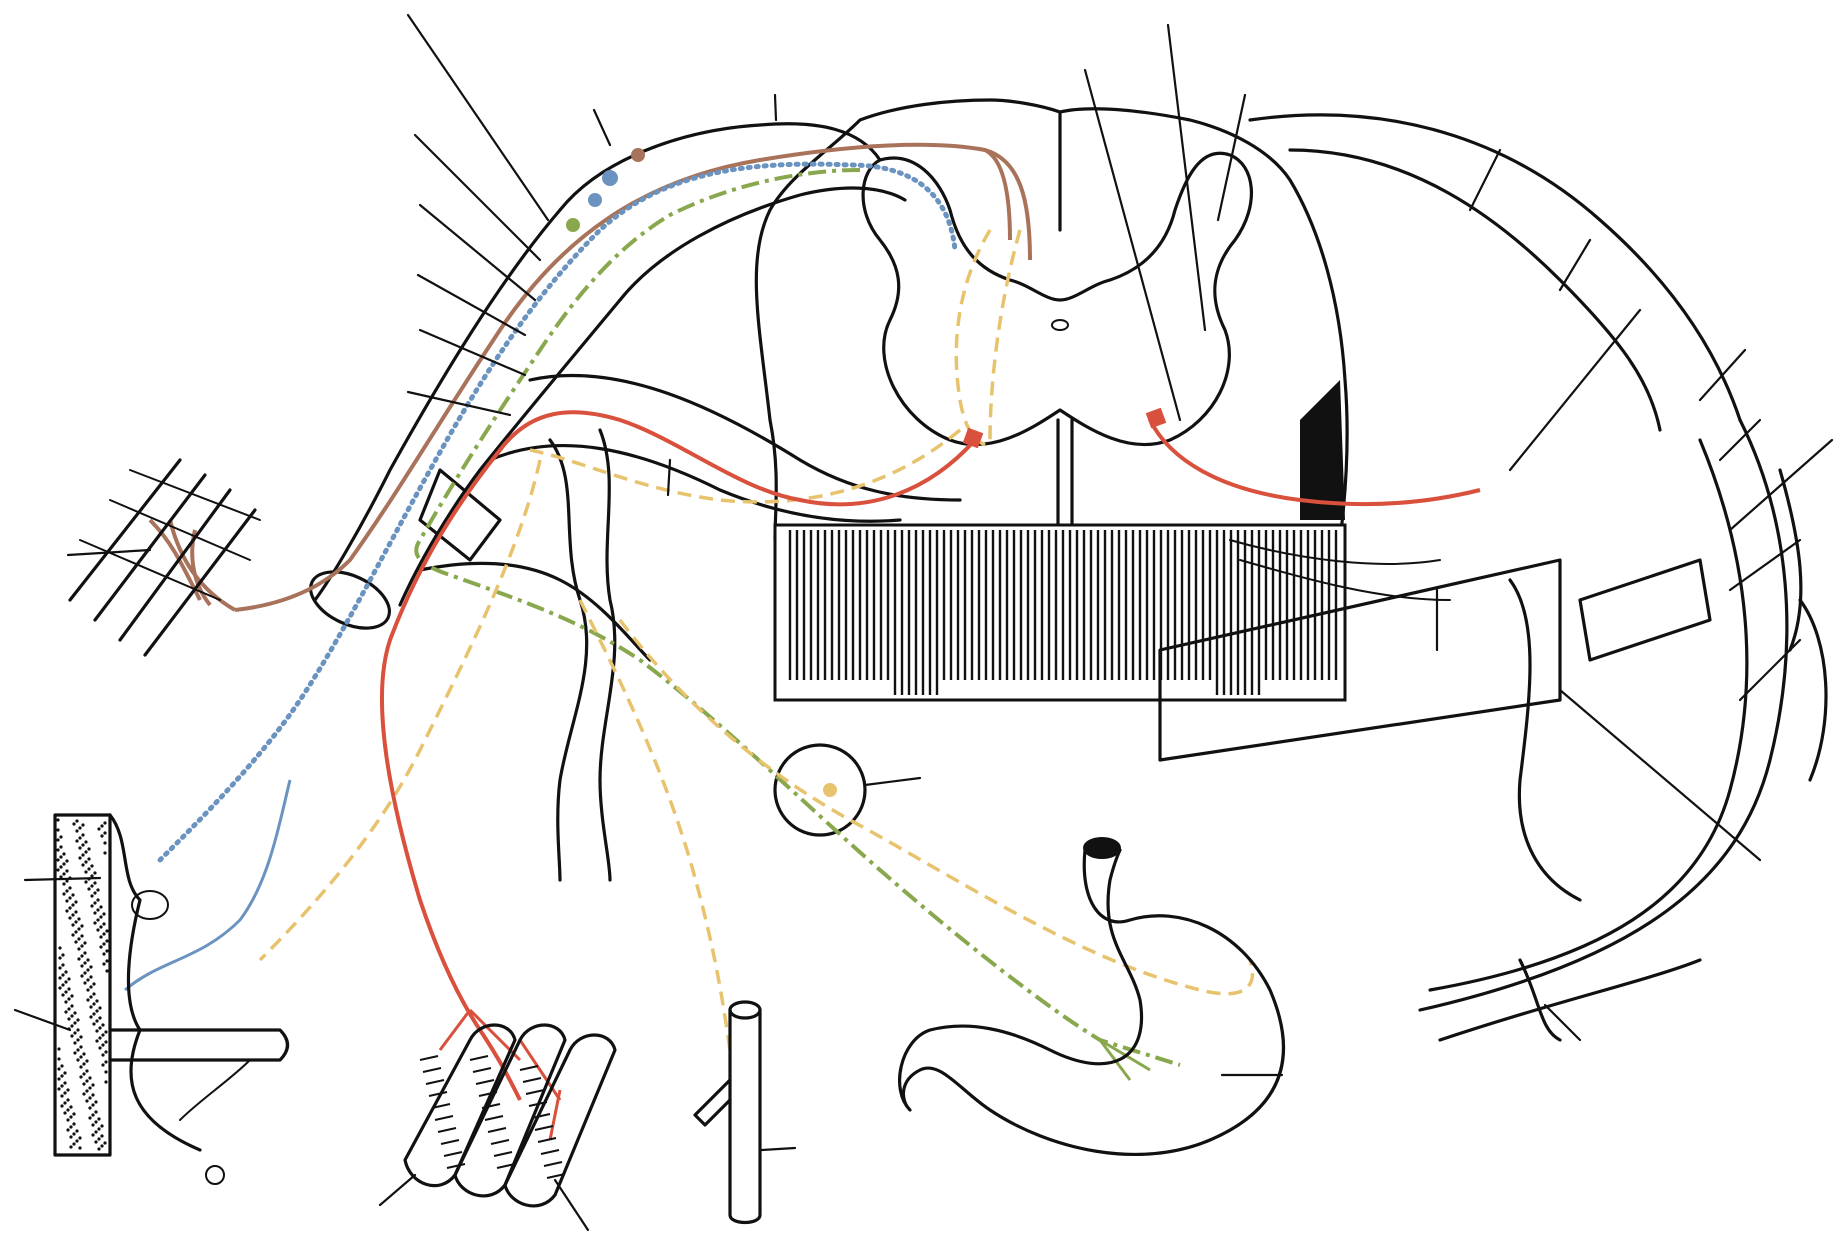 The image size is (1842, 1239). I want to click on arrector-pili, so click(215, 1090).